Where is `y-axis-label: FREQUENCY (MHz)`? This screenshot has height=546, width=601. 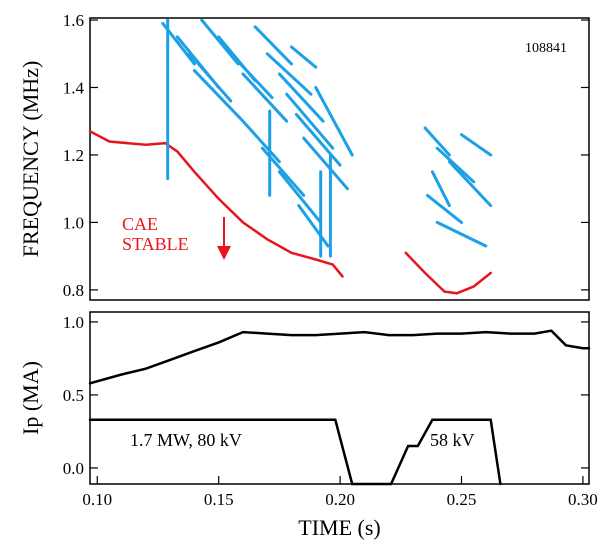 y-axis-label: FREQUENCY (MHz) is located at coordinates (30, 159).